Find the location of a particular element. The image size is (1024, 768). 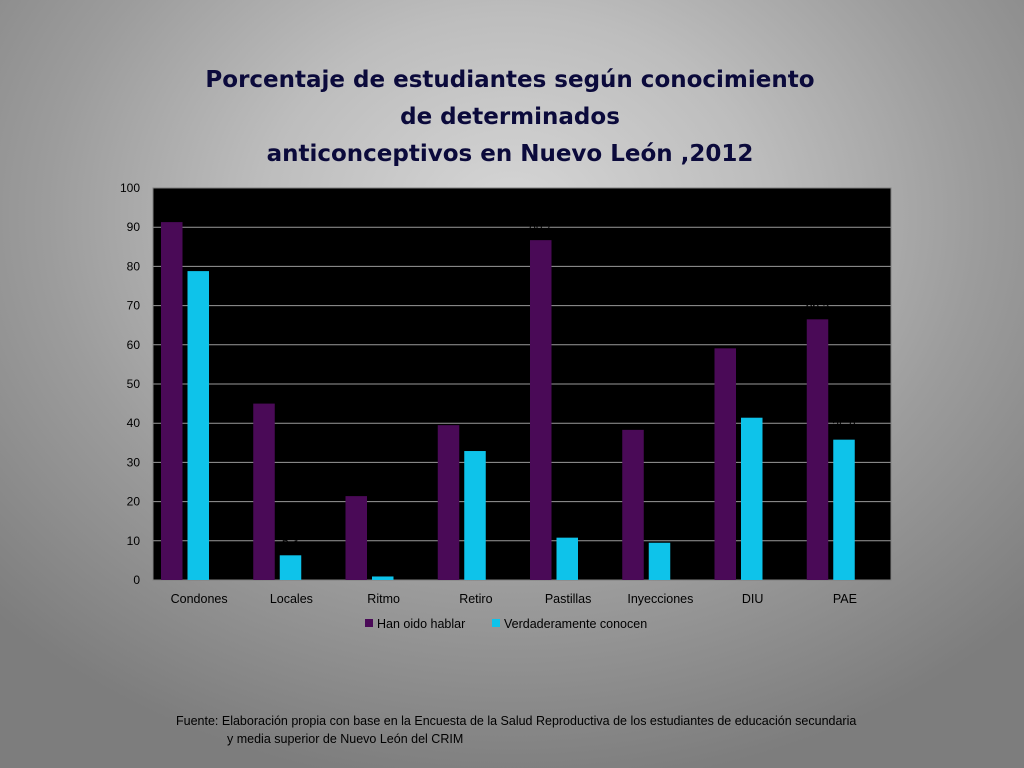

chart-title-line-3: anticonceptivos en Nuevo León ,2012 is located at coordinates (510, 154).